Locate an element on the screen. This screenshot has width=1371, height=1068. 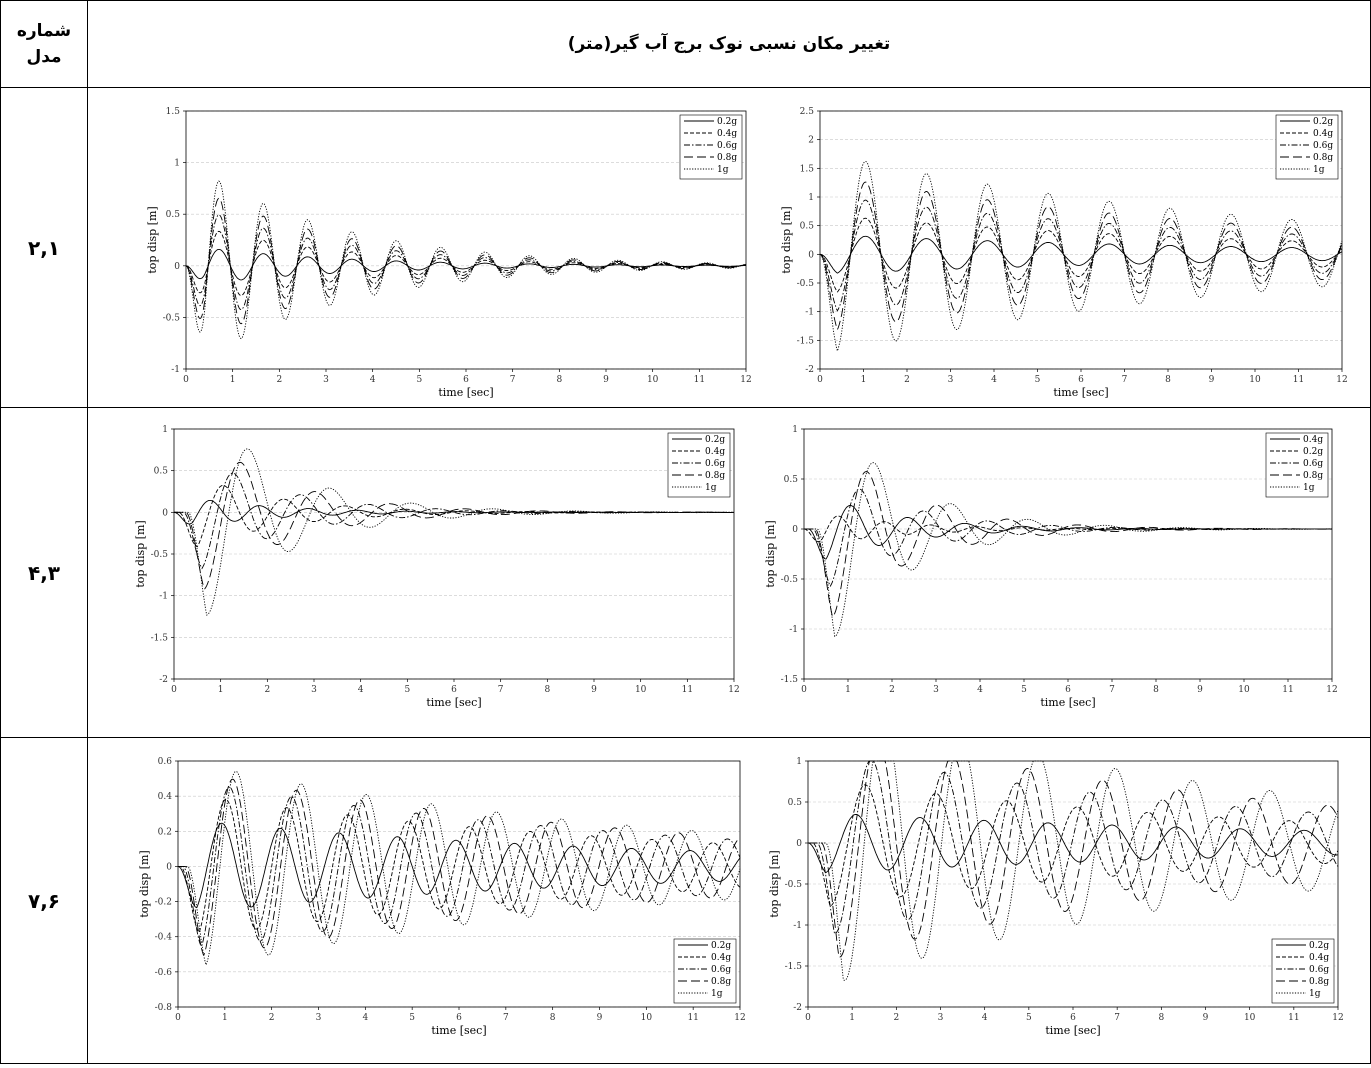
y-tick-label: -0.2 is located at coordinates (163, 902).